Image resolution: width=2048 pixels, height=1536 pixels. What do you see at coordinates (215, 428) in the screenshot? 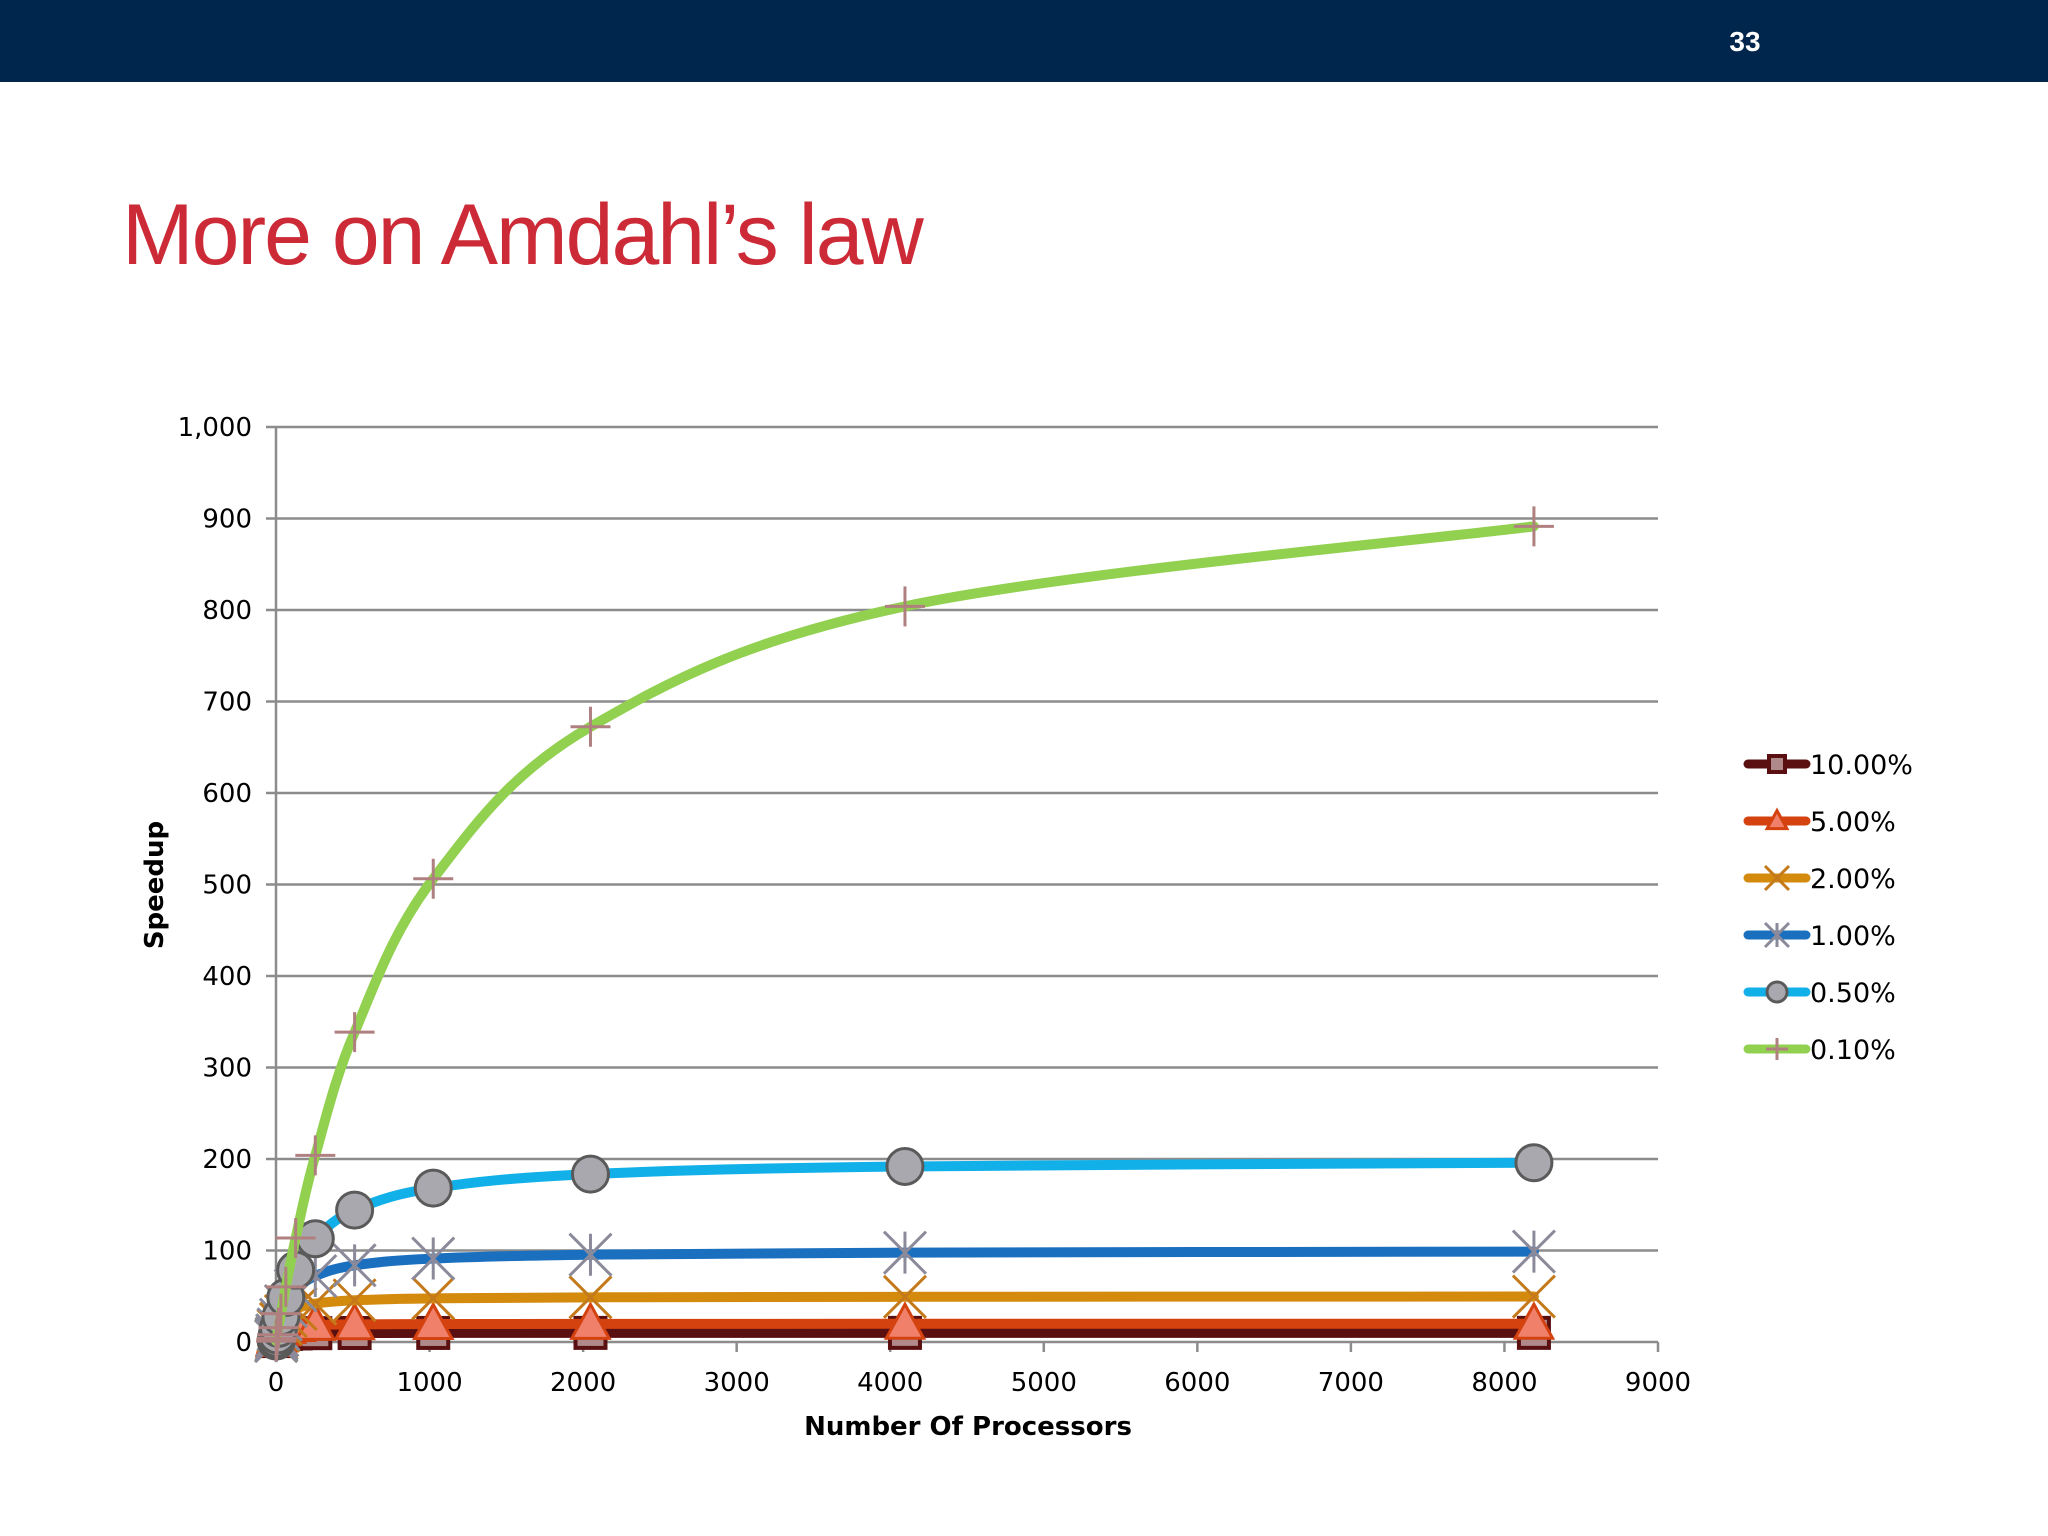
I see `y-tick-label: 1,000` at bounding box center [215, 428].